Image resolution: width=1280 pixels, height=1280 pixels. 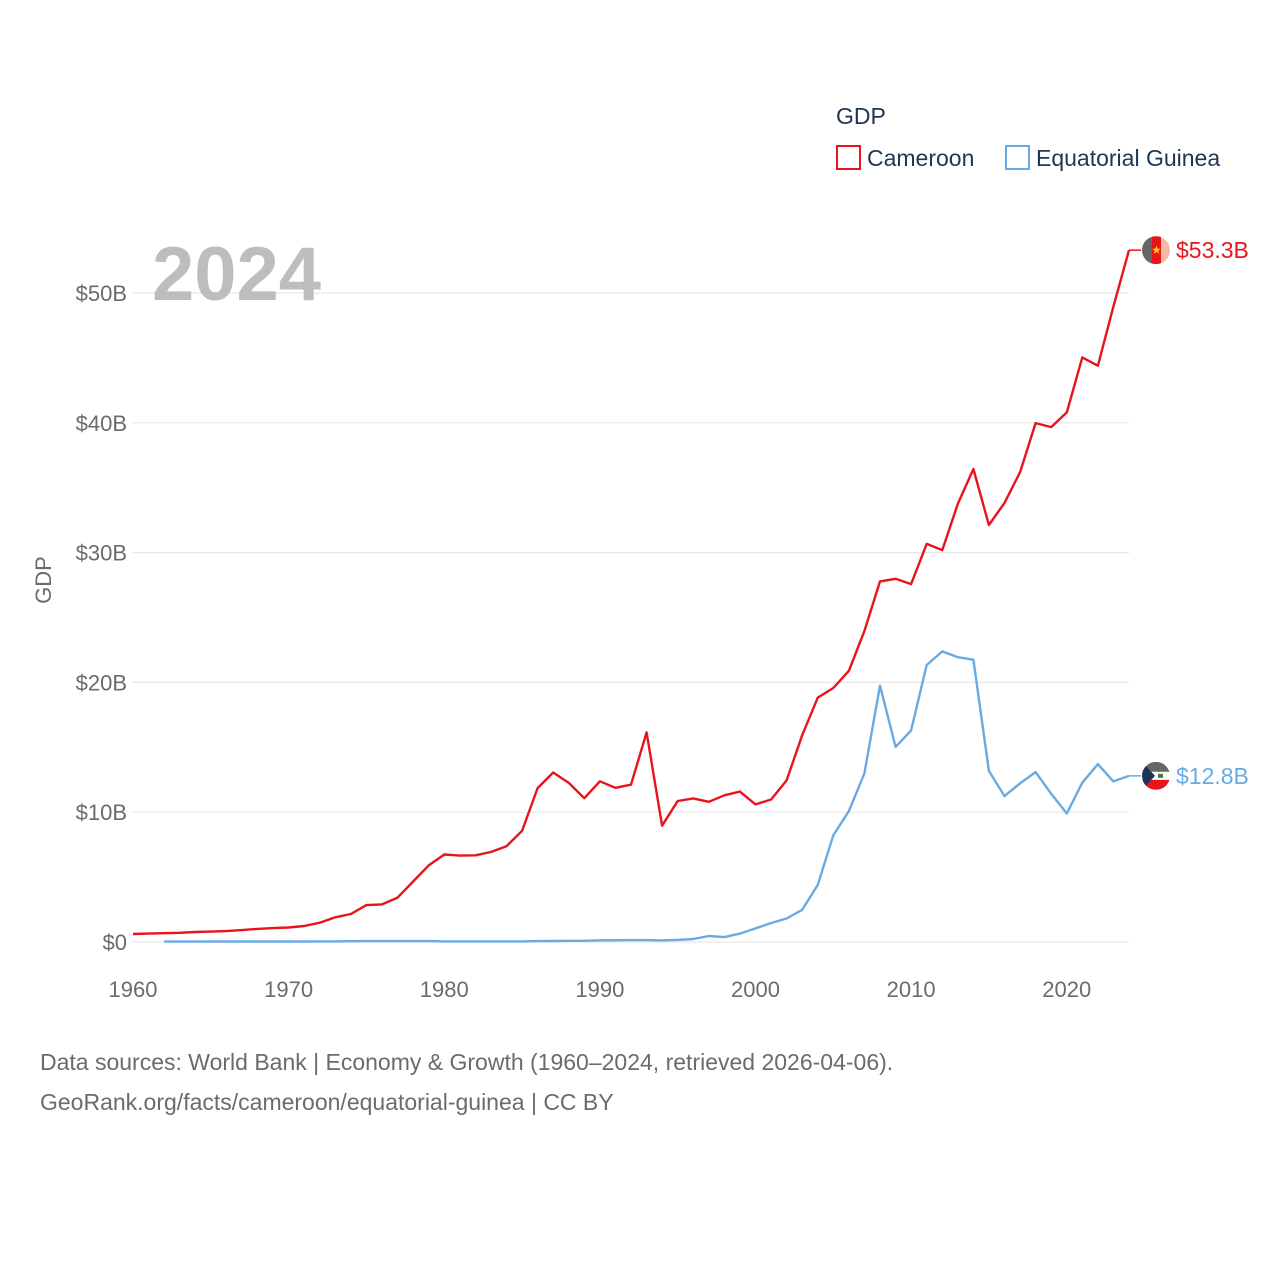 What do you see at coordinates (861, 116) in the screenshot?
I see `legend-title: GDP` at bounding box center [861, 116].